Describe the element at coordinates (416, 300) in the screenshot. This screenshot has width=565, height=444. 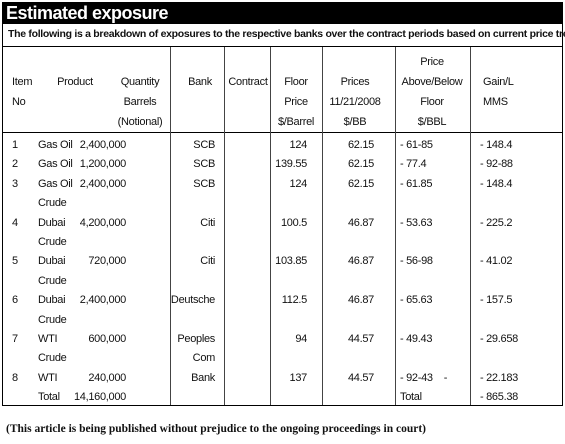
I see `table-cell: - 65.63` at that location.